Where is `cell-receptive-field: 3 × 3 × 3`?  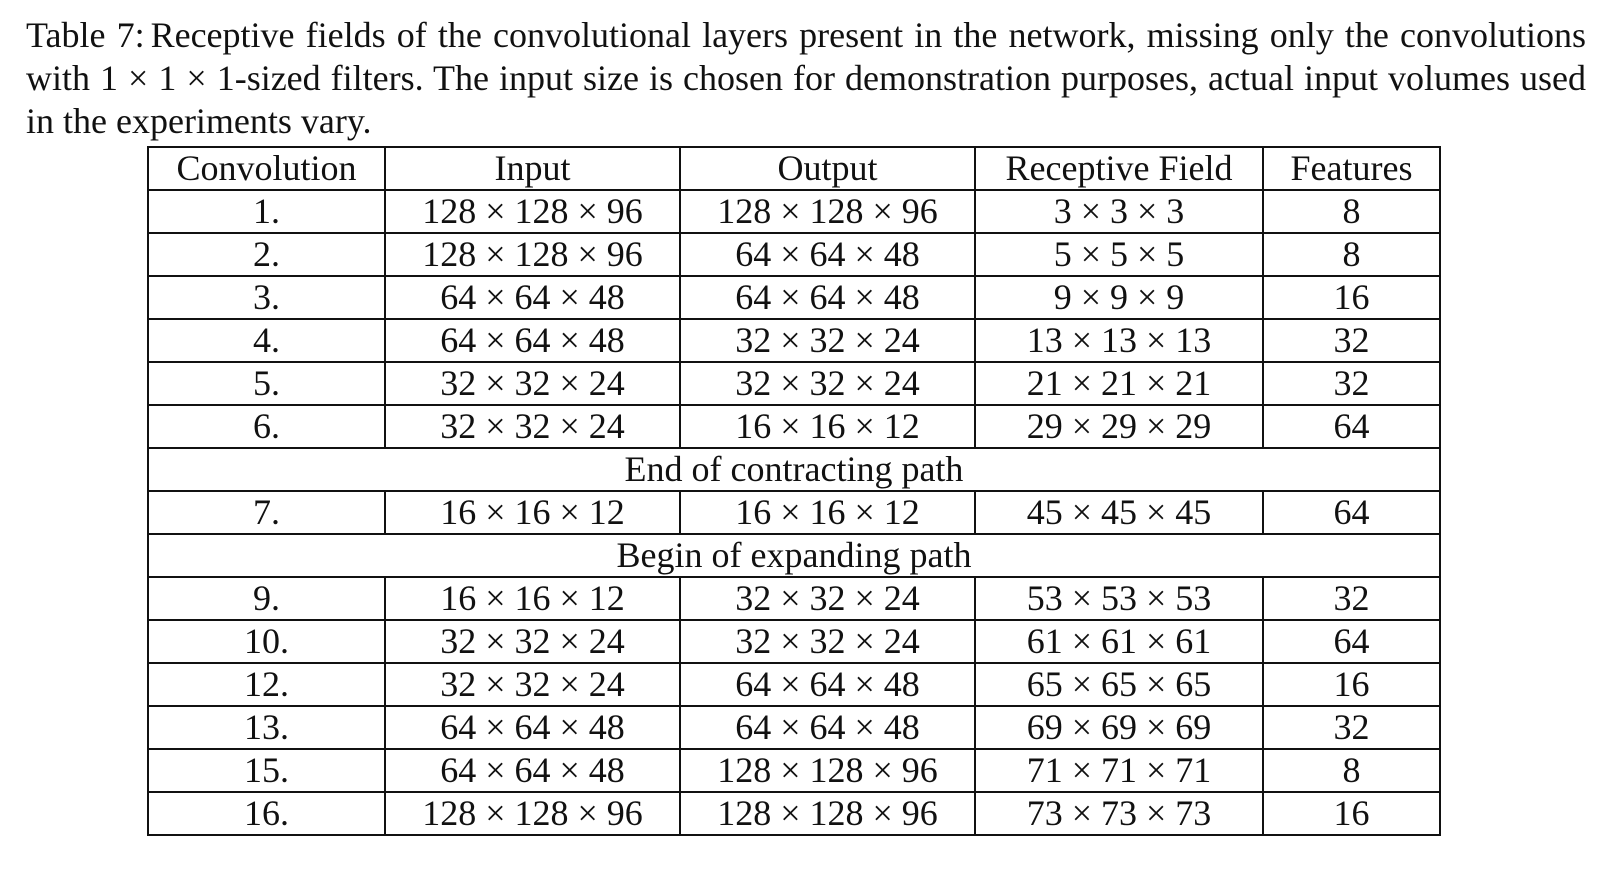 cell-receptive-field: 3 × 3 × 3 is located at coordinates (1119, 211).